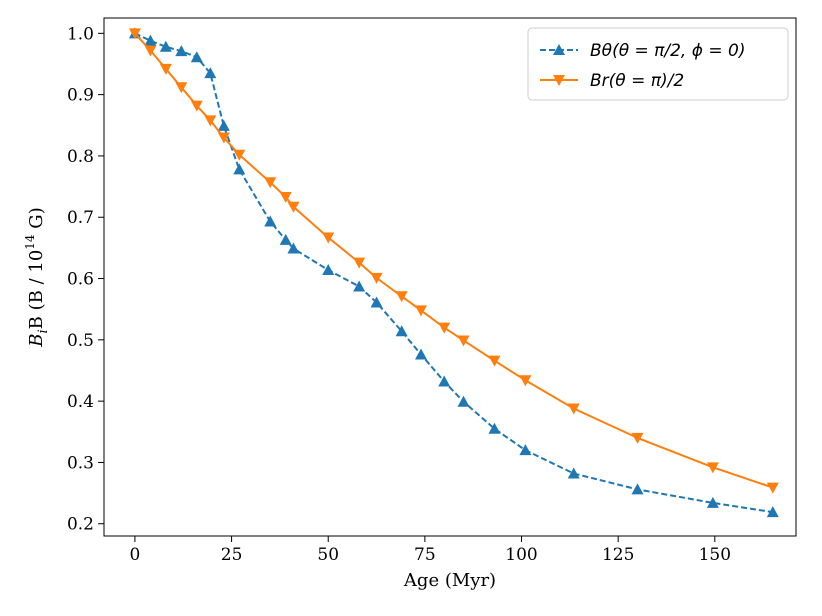  What do you see at coordinates (36, 217) in the screenshot?
I see `y-axis-title-unit-text: G)` at bounding box center [36, 217].